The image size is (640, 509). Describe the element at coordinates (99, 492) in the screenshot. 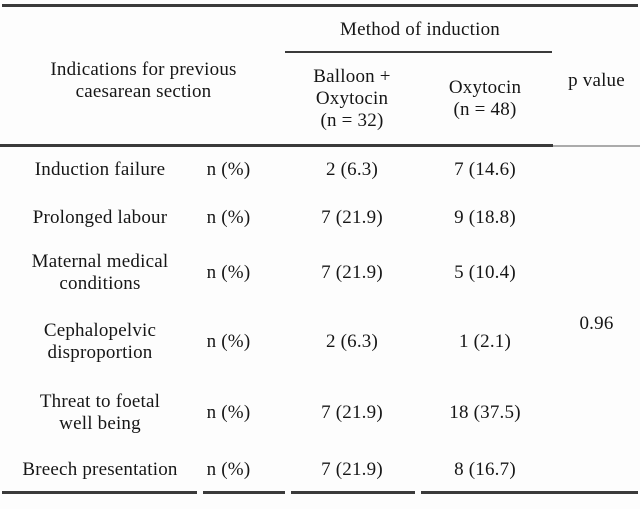

I see `bottom-rule-segment-indication` at that location.